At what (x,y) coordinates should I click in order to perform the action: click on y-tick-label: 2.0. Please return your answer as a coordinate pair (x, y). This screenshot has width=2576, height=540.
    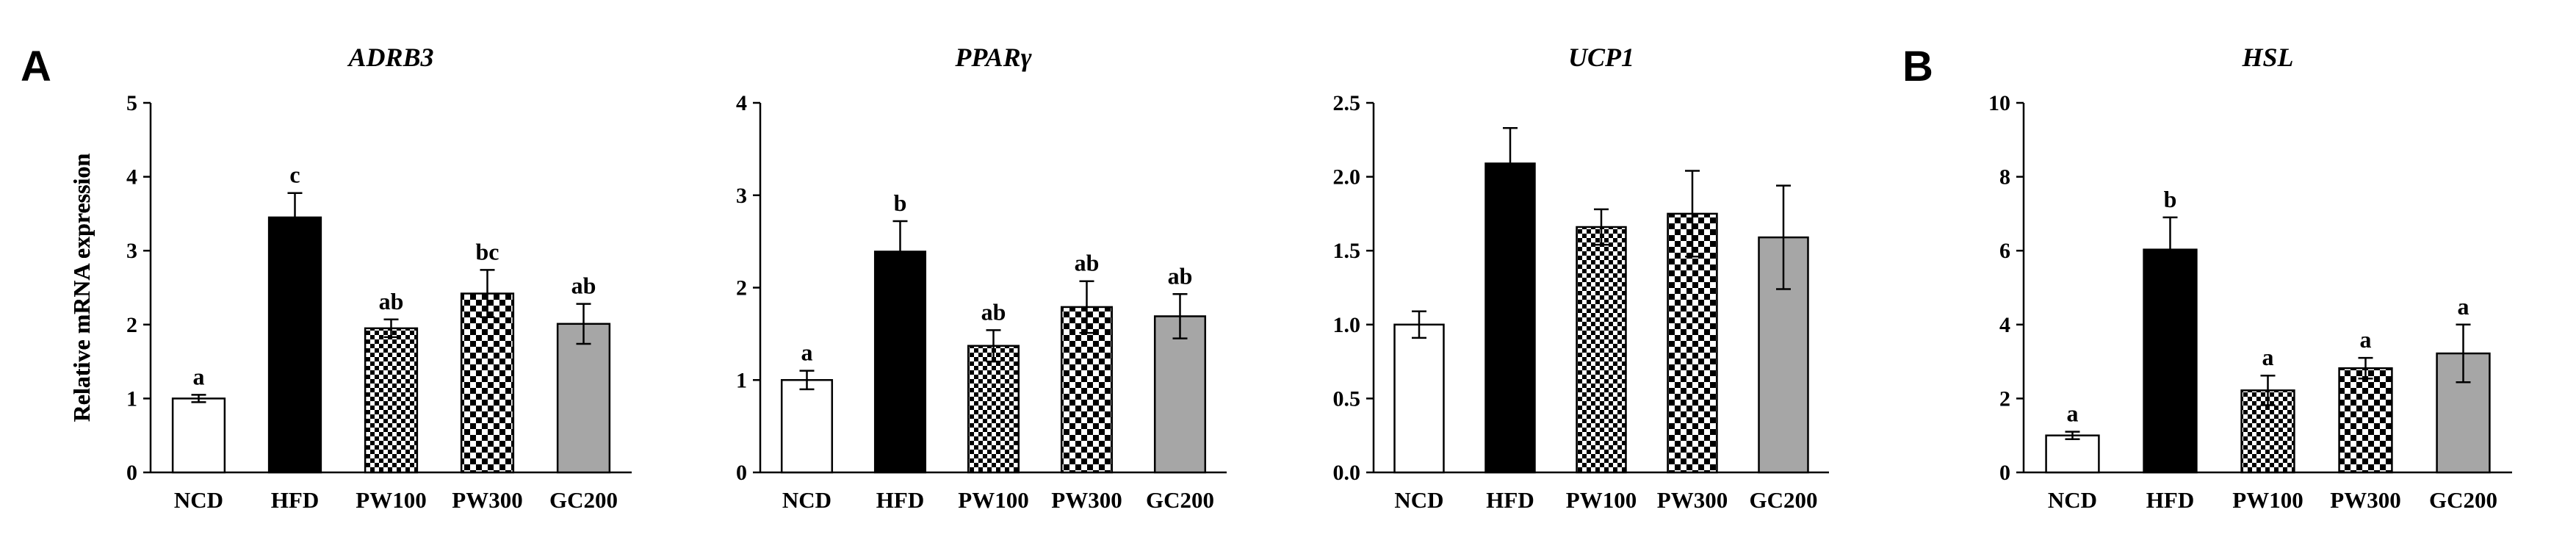
    Looking at the image, I should click on (1347, 177).